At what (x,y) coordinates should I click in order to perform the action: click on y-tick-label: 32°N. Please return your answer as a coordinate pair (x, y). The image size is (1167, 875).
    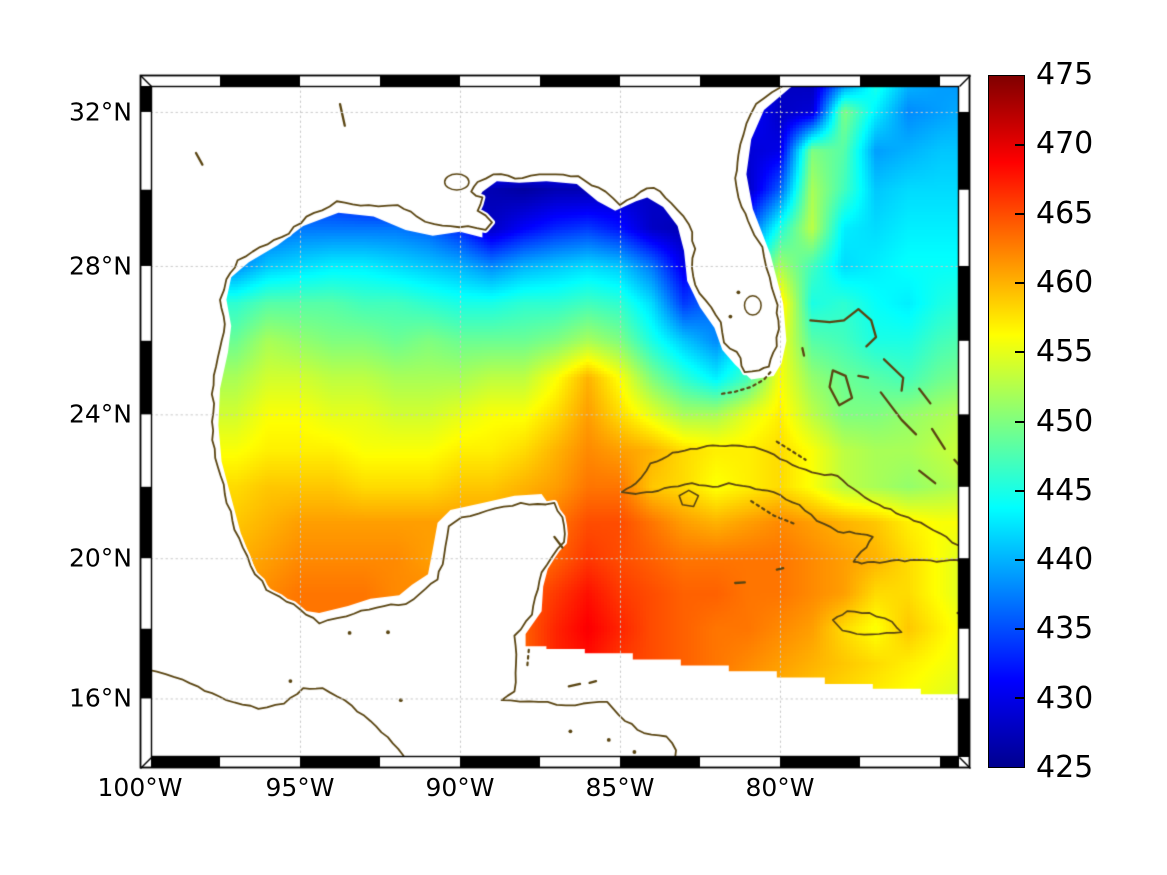
    Looking at the image, I should click on (100, 112).